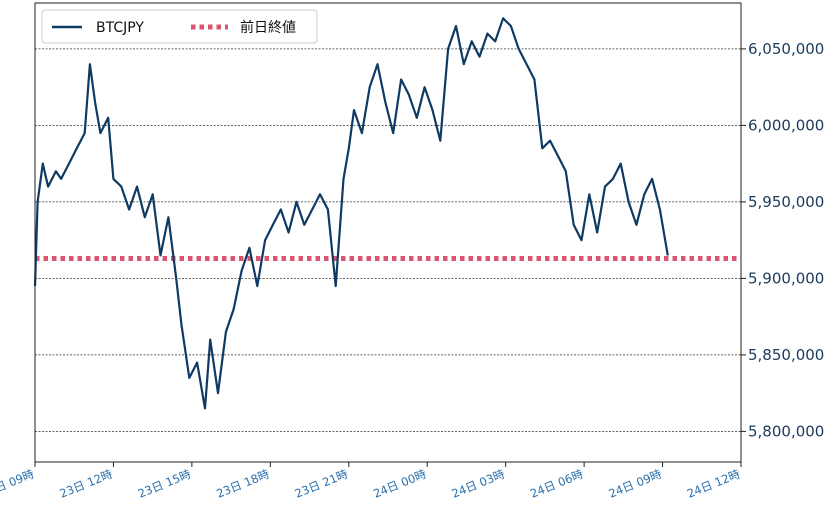  I want to click on legend: BTCJPY 前日終値, so click(179, 26).